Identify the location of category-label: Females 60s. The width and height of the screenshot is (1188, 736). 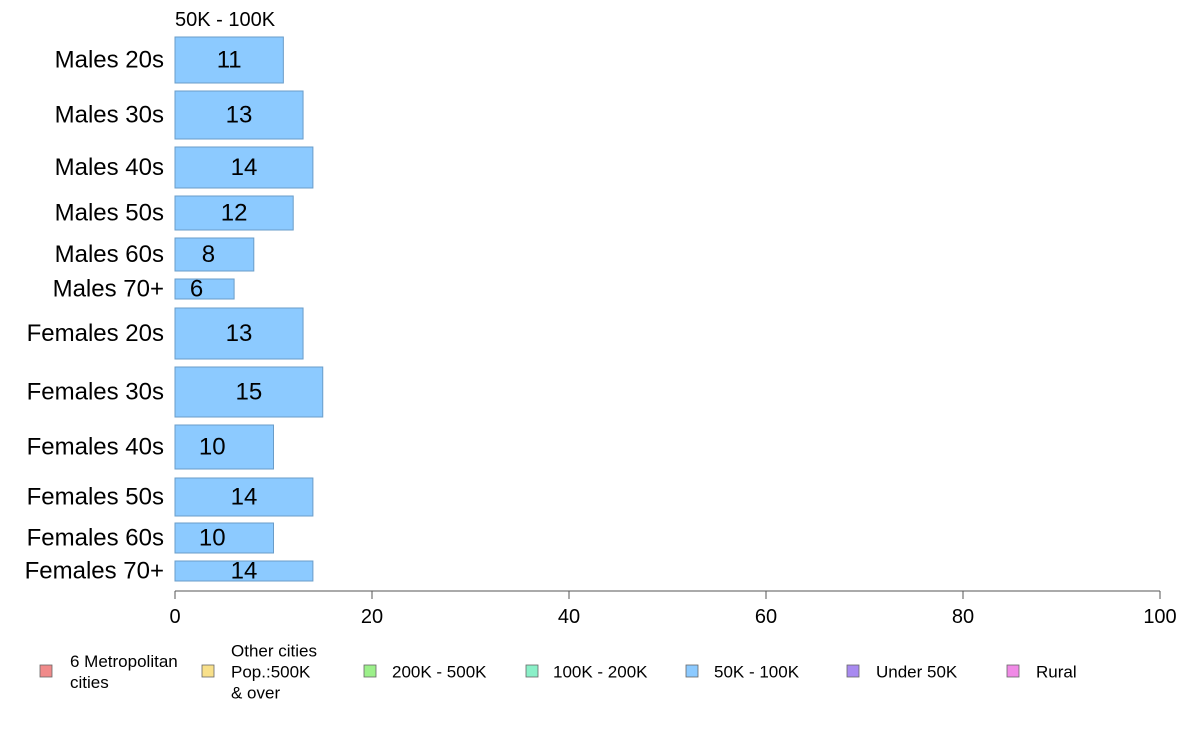
(95, 538).